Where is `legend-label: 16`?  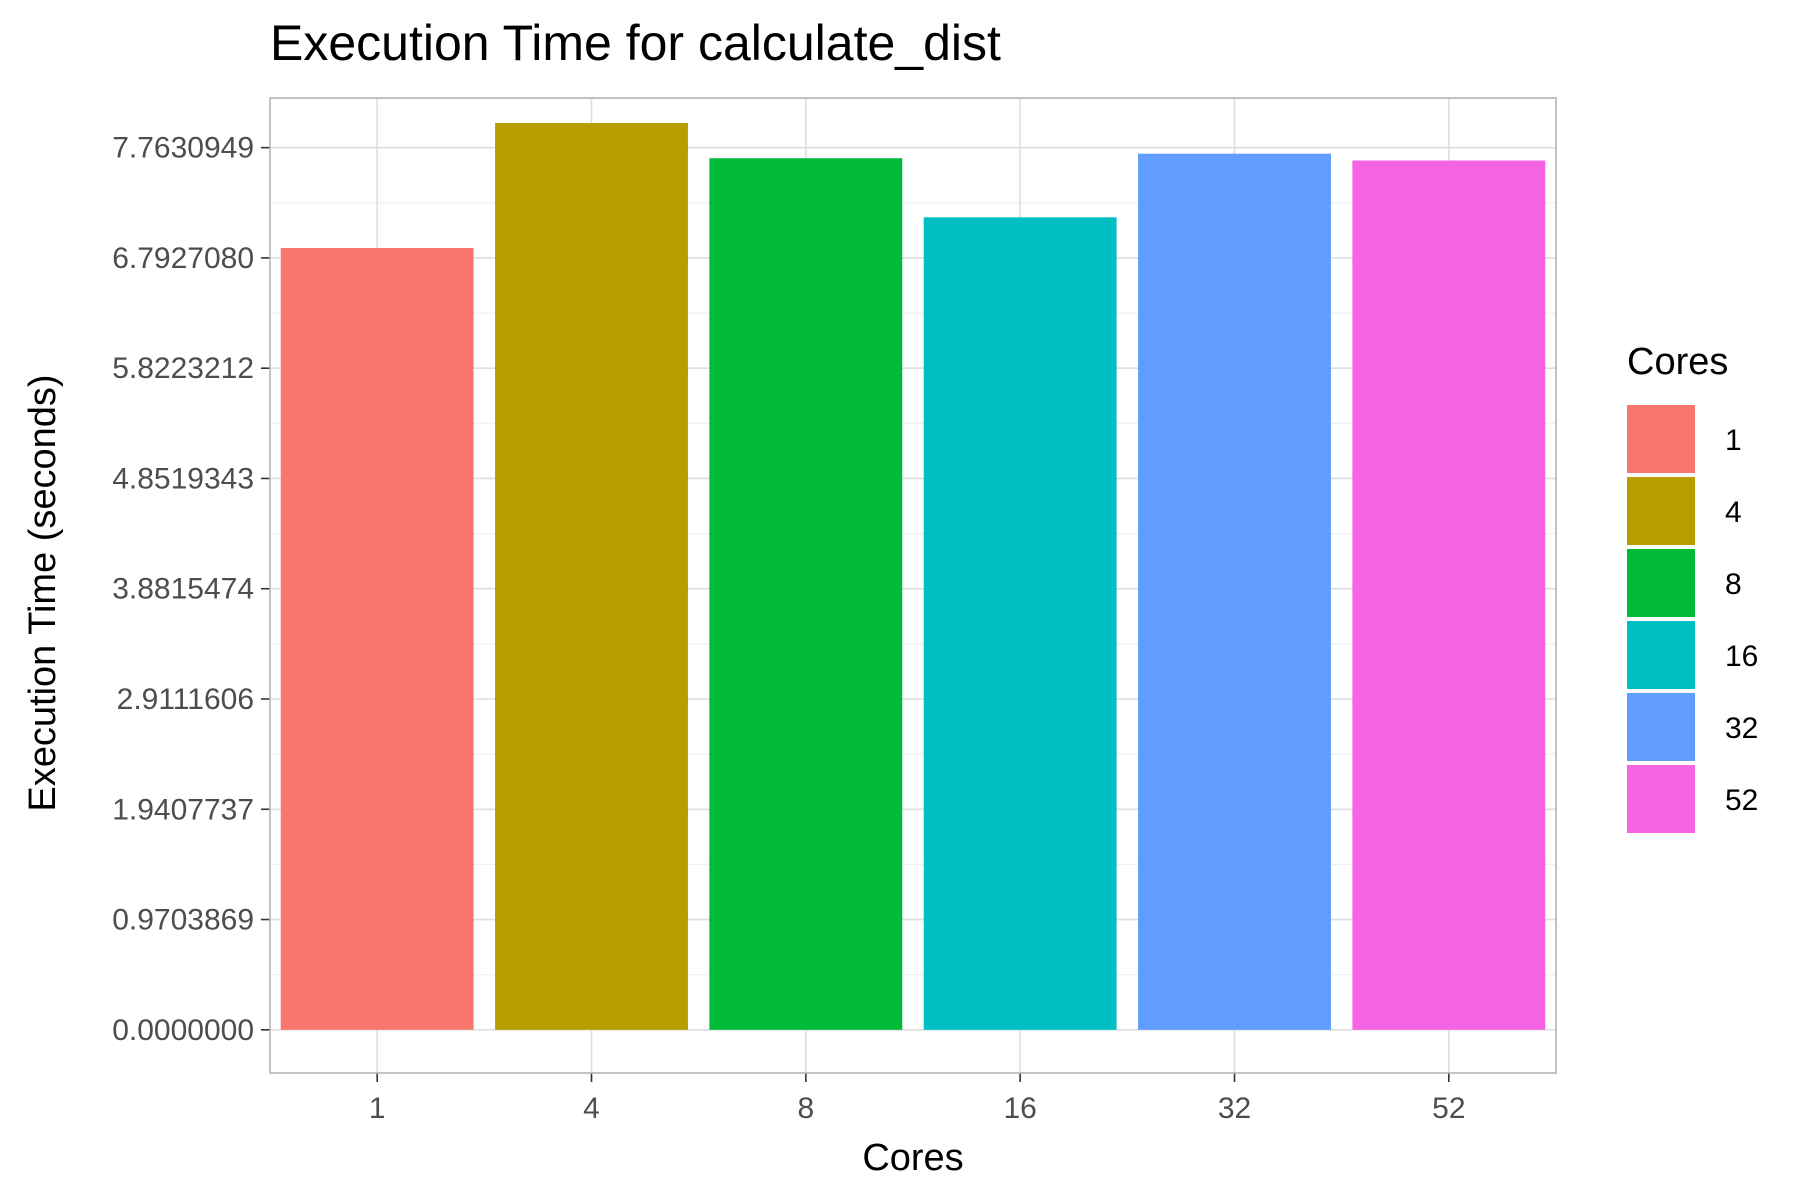
legend-label: 16 is located at coordinates (1741, 656).